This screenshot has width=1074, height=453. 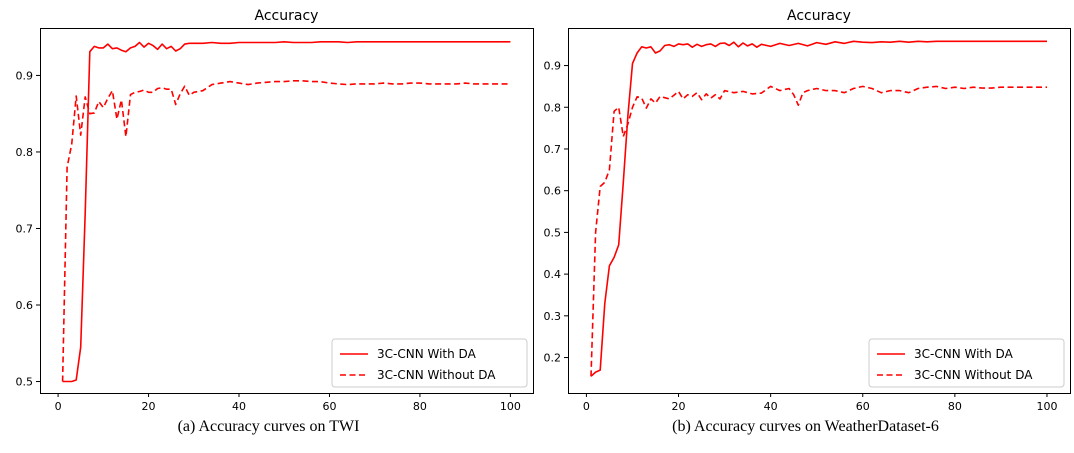 I want to click on y-tick-label: 0.2, so click(x=553, y=358).